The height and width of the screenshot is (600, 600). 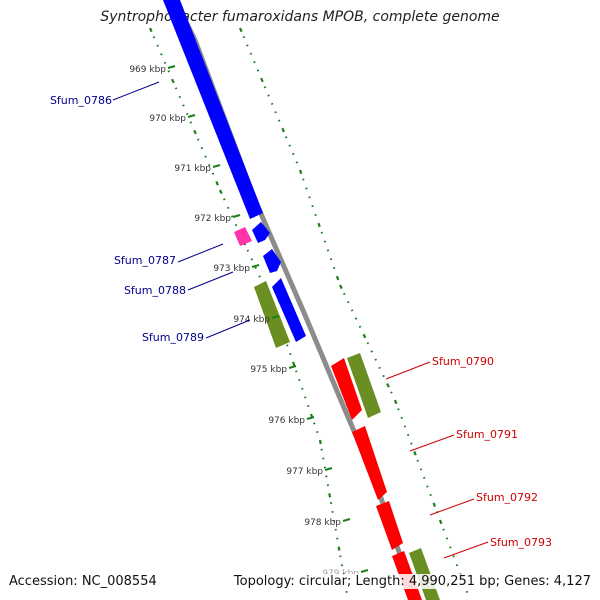 What do you see at coordinates (521, 542) in the screenshot?
I see `gene-label-sfum-0793: Sfum_0793` at bounding box center [521, 542].